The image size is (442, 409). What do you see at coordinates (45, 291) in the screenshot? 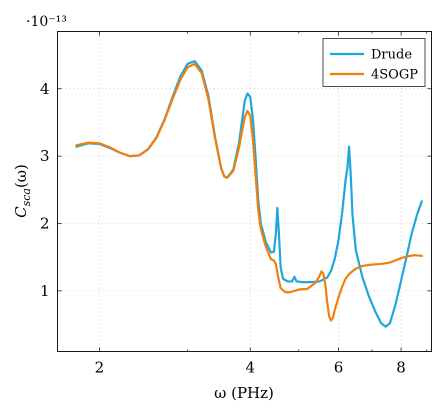
I see `y-tick-label: 1` at bounding box center [45, 291].